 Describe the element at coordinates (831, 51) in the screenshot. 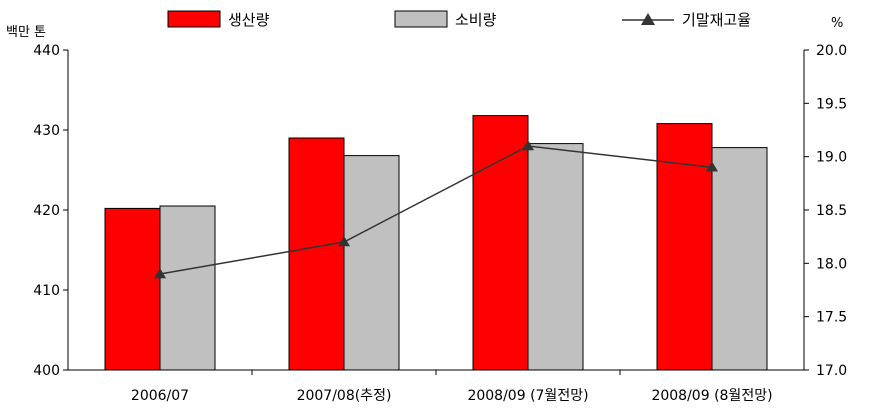

I see `y-right-tick-label: 20.0` at that location.